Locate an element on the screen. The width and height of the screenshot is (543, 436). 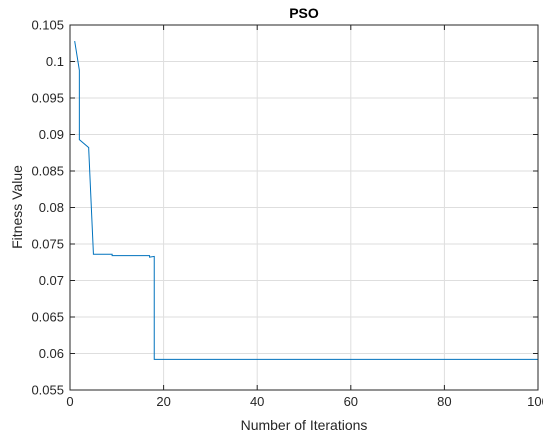
x-axis-label: Number of Iterations is located at coordinates (304, 425).